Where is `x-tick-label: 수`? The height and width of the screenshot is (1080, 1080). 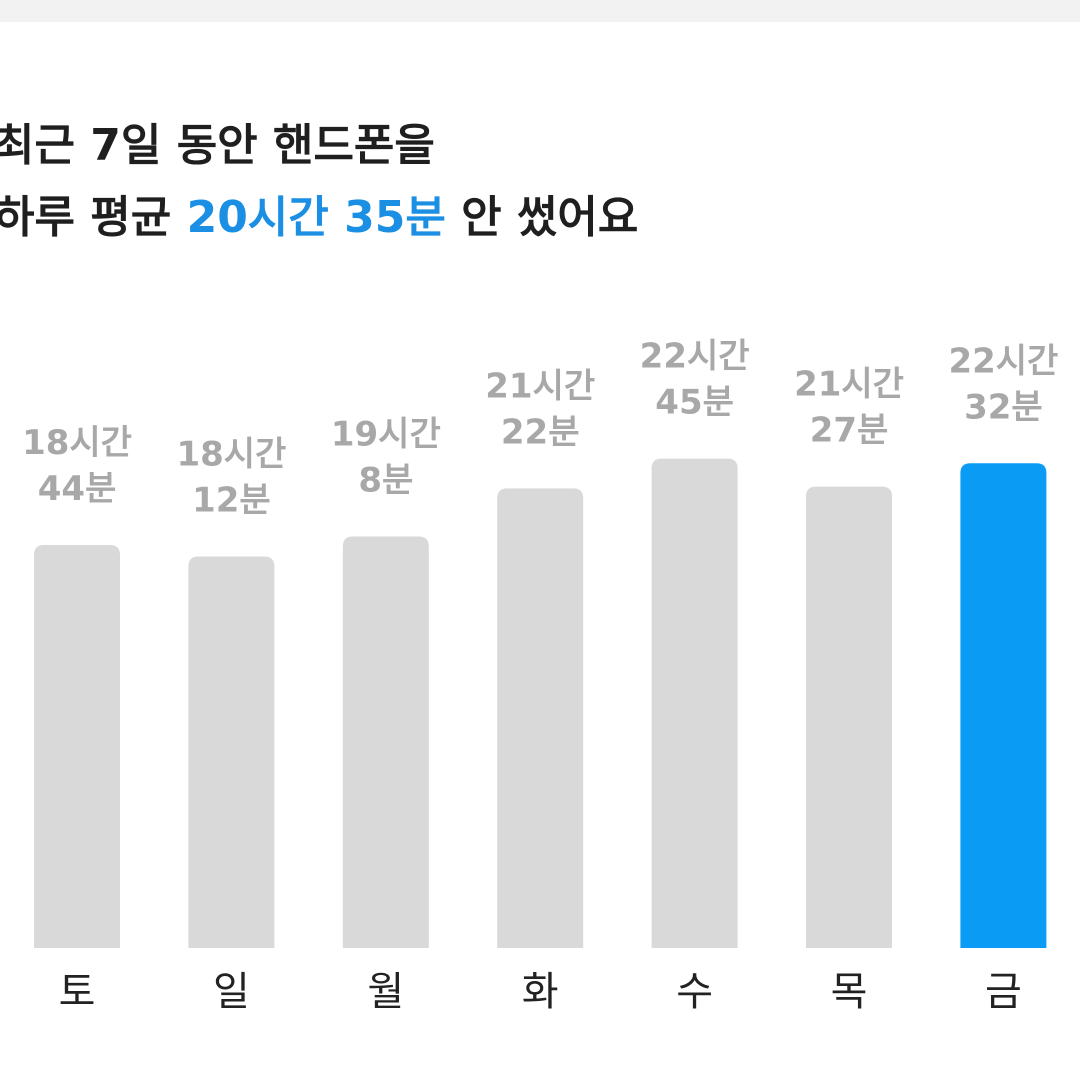
x-tick-label: 수 is located at coordinates (694, 992).